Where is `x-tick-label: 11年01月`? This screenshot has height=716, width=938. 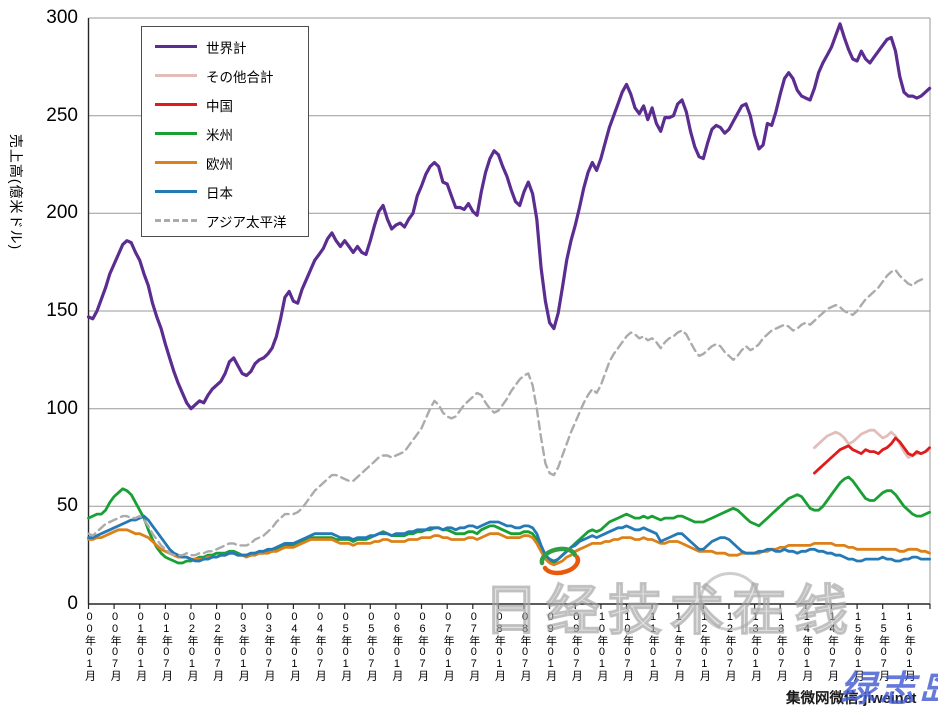
x-tick-label: 11年01月 is located at coordinates (653, 646).